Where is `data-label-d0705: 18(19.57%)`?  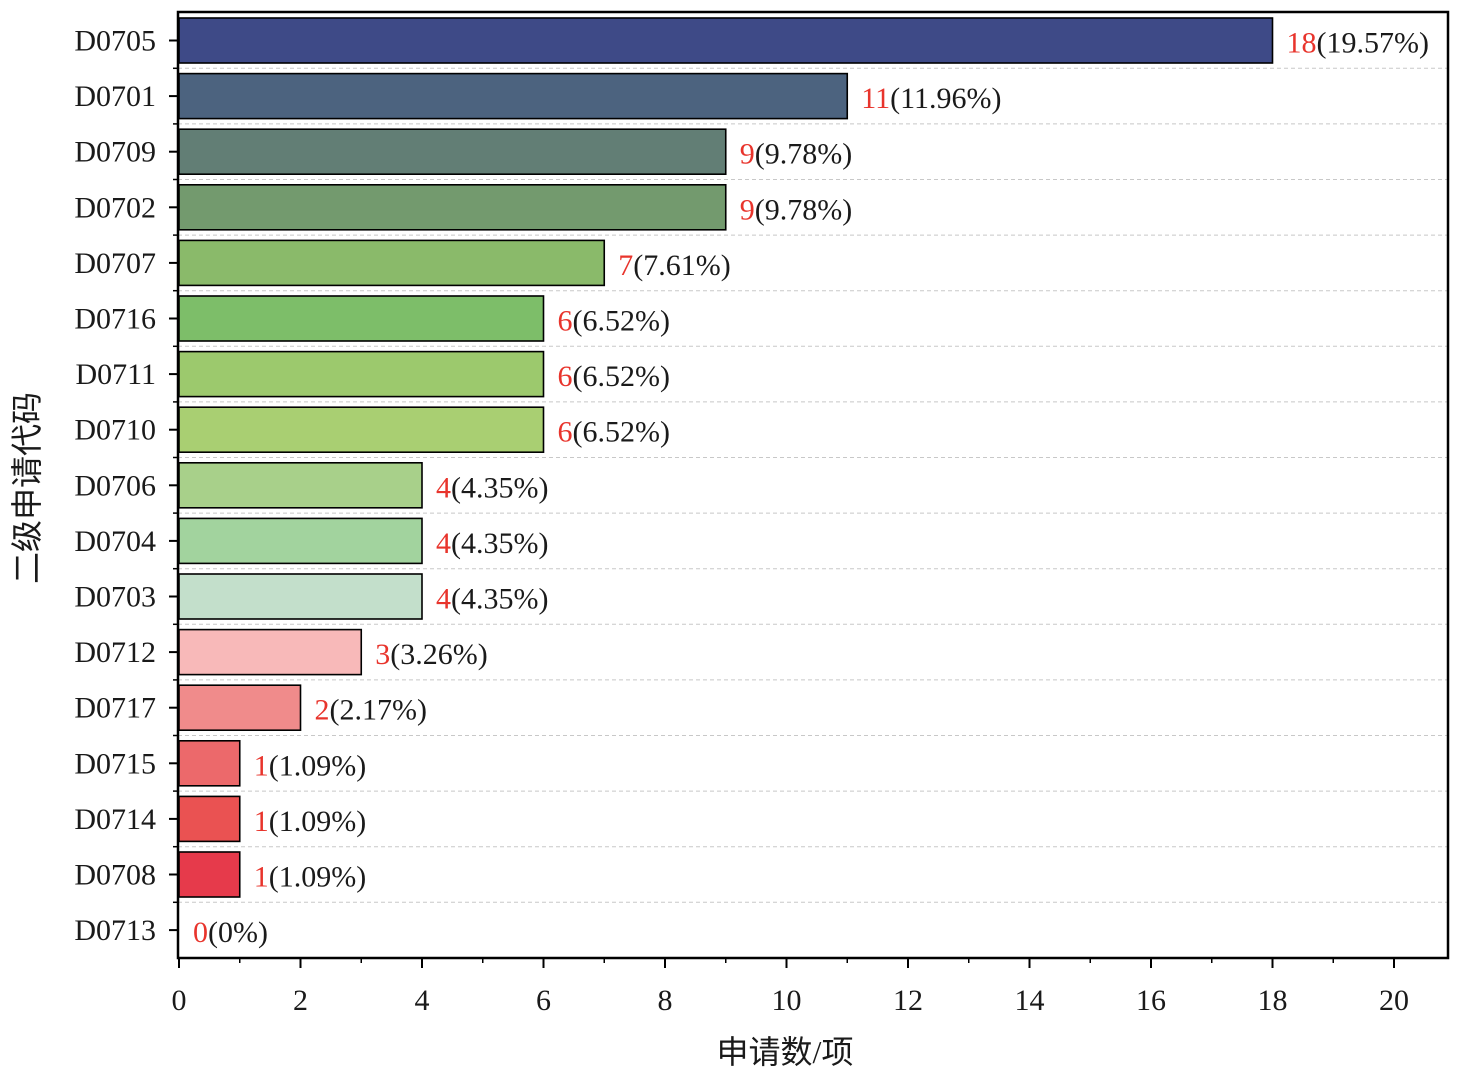
data-label-d0705: 18(19.57%) is located at coordinates (1358, 43).